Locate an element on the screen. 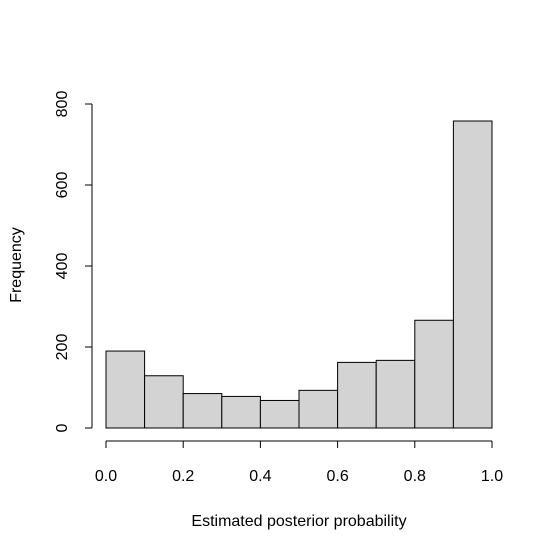 This screenshot has width=554, height=554. x-tick-label: 0.6 is located at coordinates (337, 476).